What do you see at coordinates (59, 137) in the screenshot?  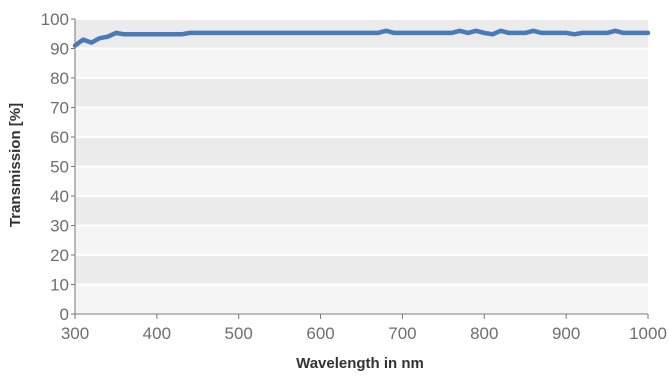 I see `y-tick-label: 60` at bounding box center [59, 137].